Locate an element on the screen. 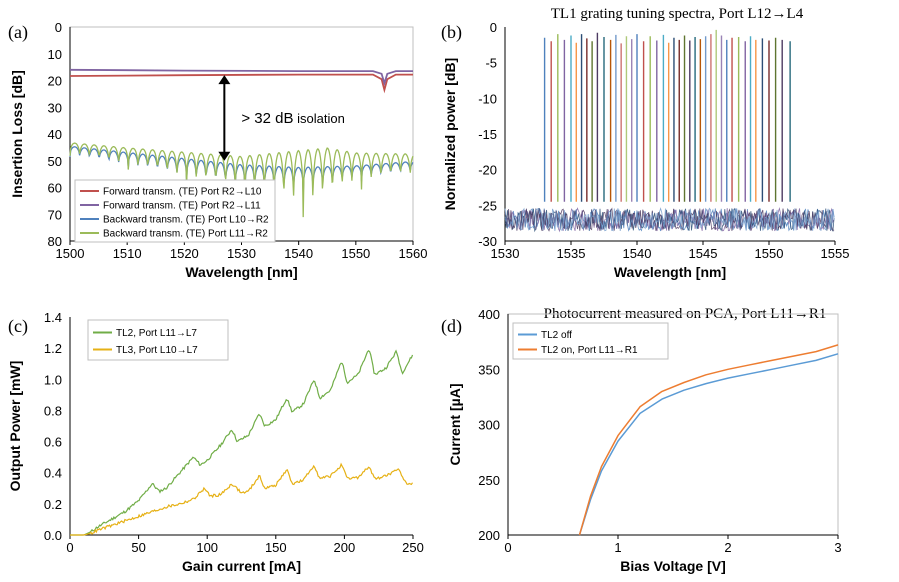  y-axis-label: Output Power [mW] is located at coordinates (15, 426).